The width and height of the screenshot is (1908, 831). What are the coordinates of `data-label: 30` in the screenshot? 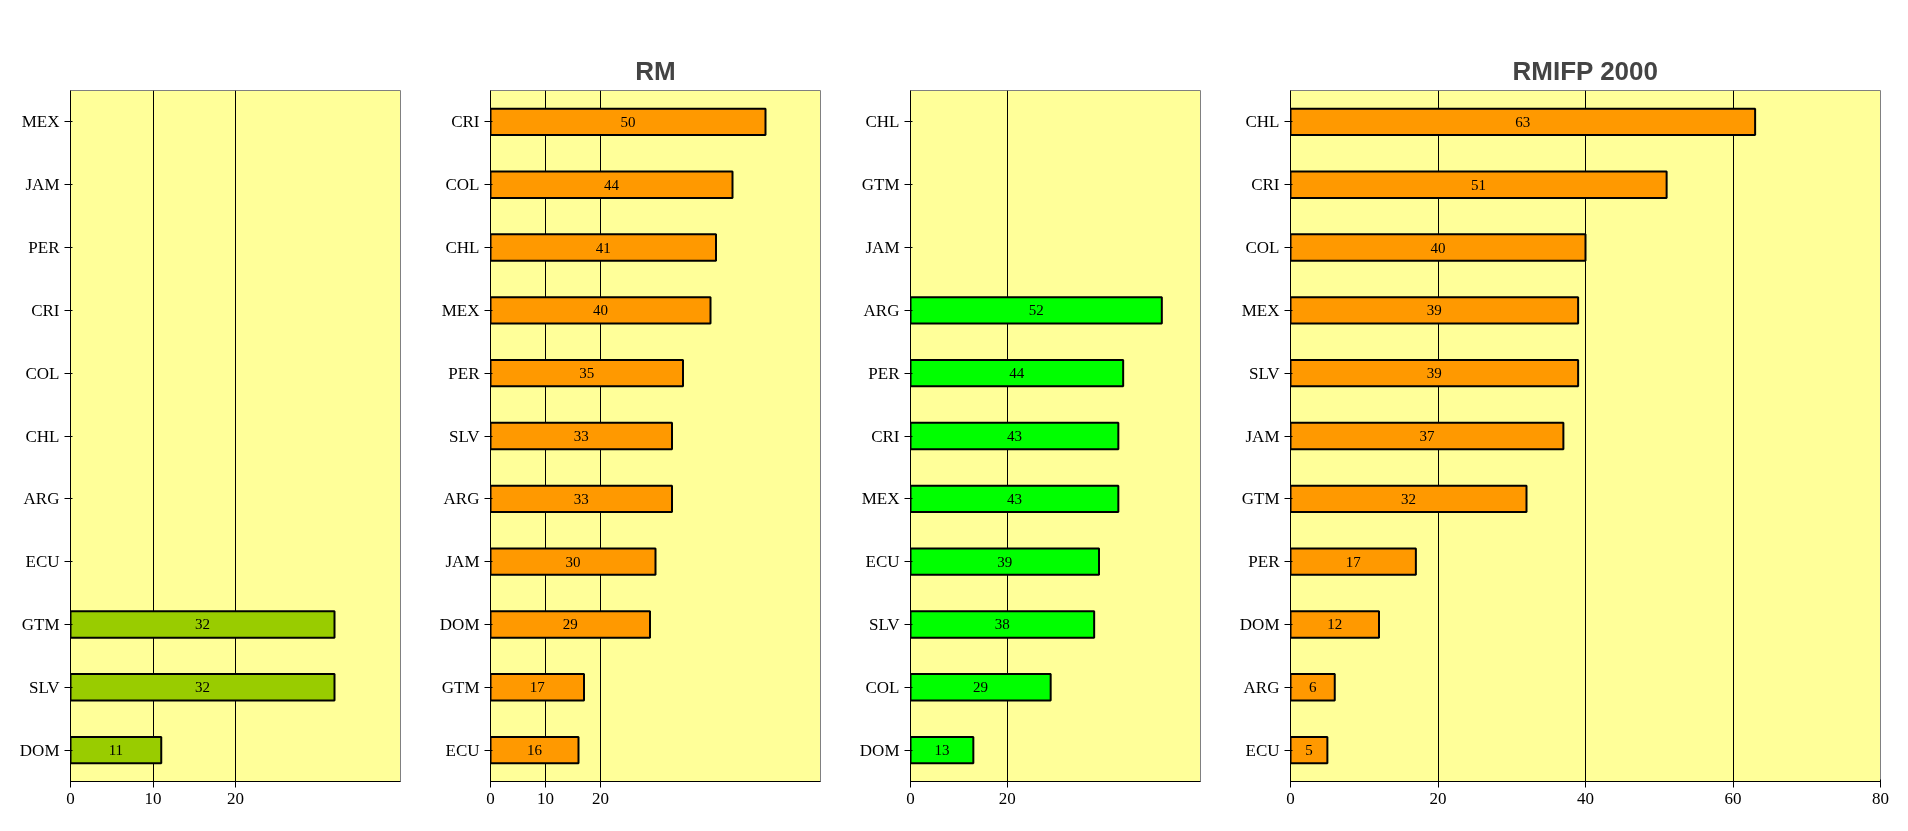 It's located at (573, 561).